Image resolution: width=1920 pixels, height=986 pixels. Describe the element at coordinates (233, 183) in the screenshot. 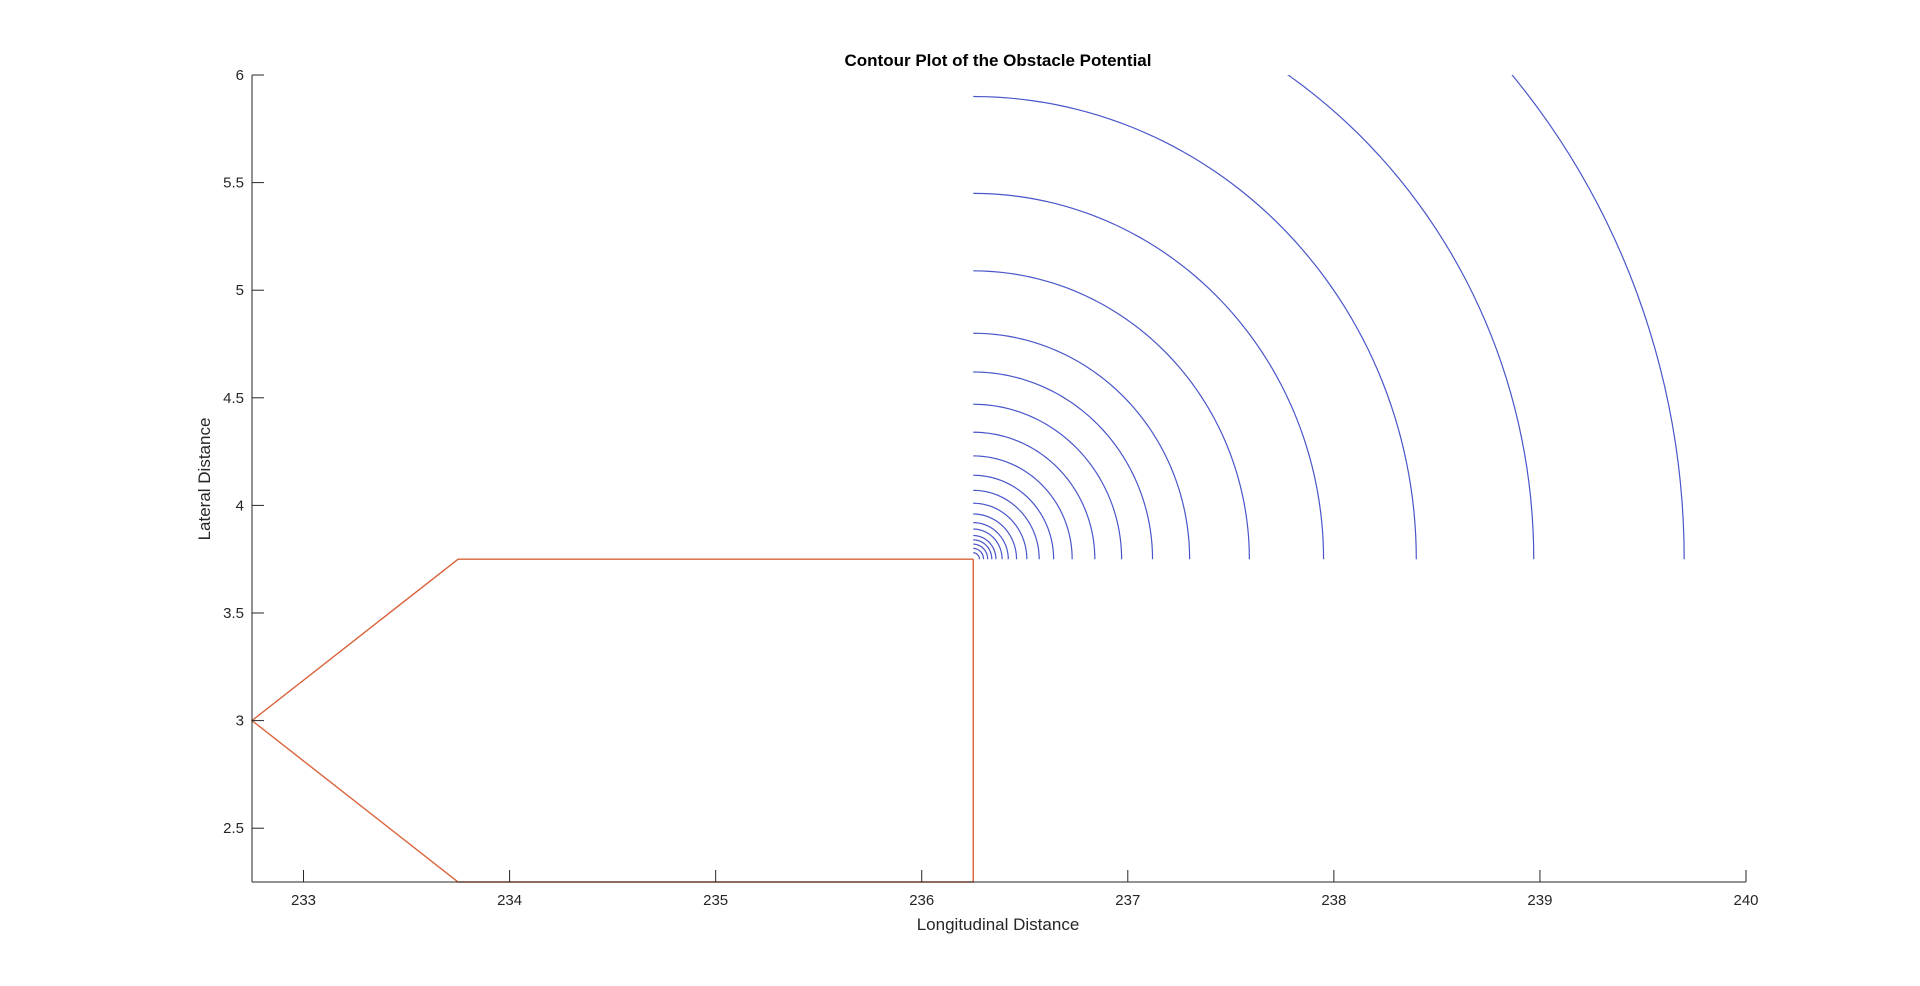

I see `y-tick-label: 5.5` at that location.